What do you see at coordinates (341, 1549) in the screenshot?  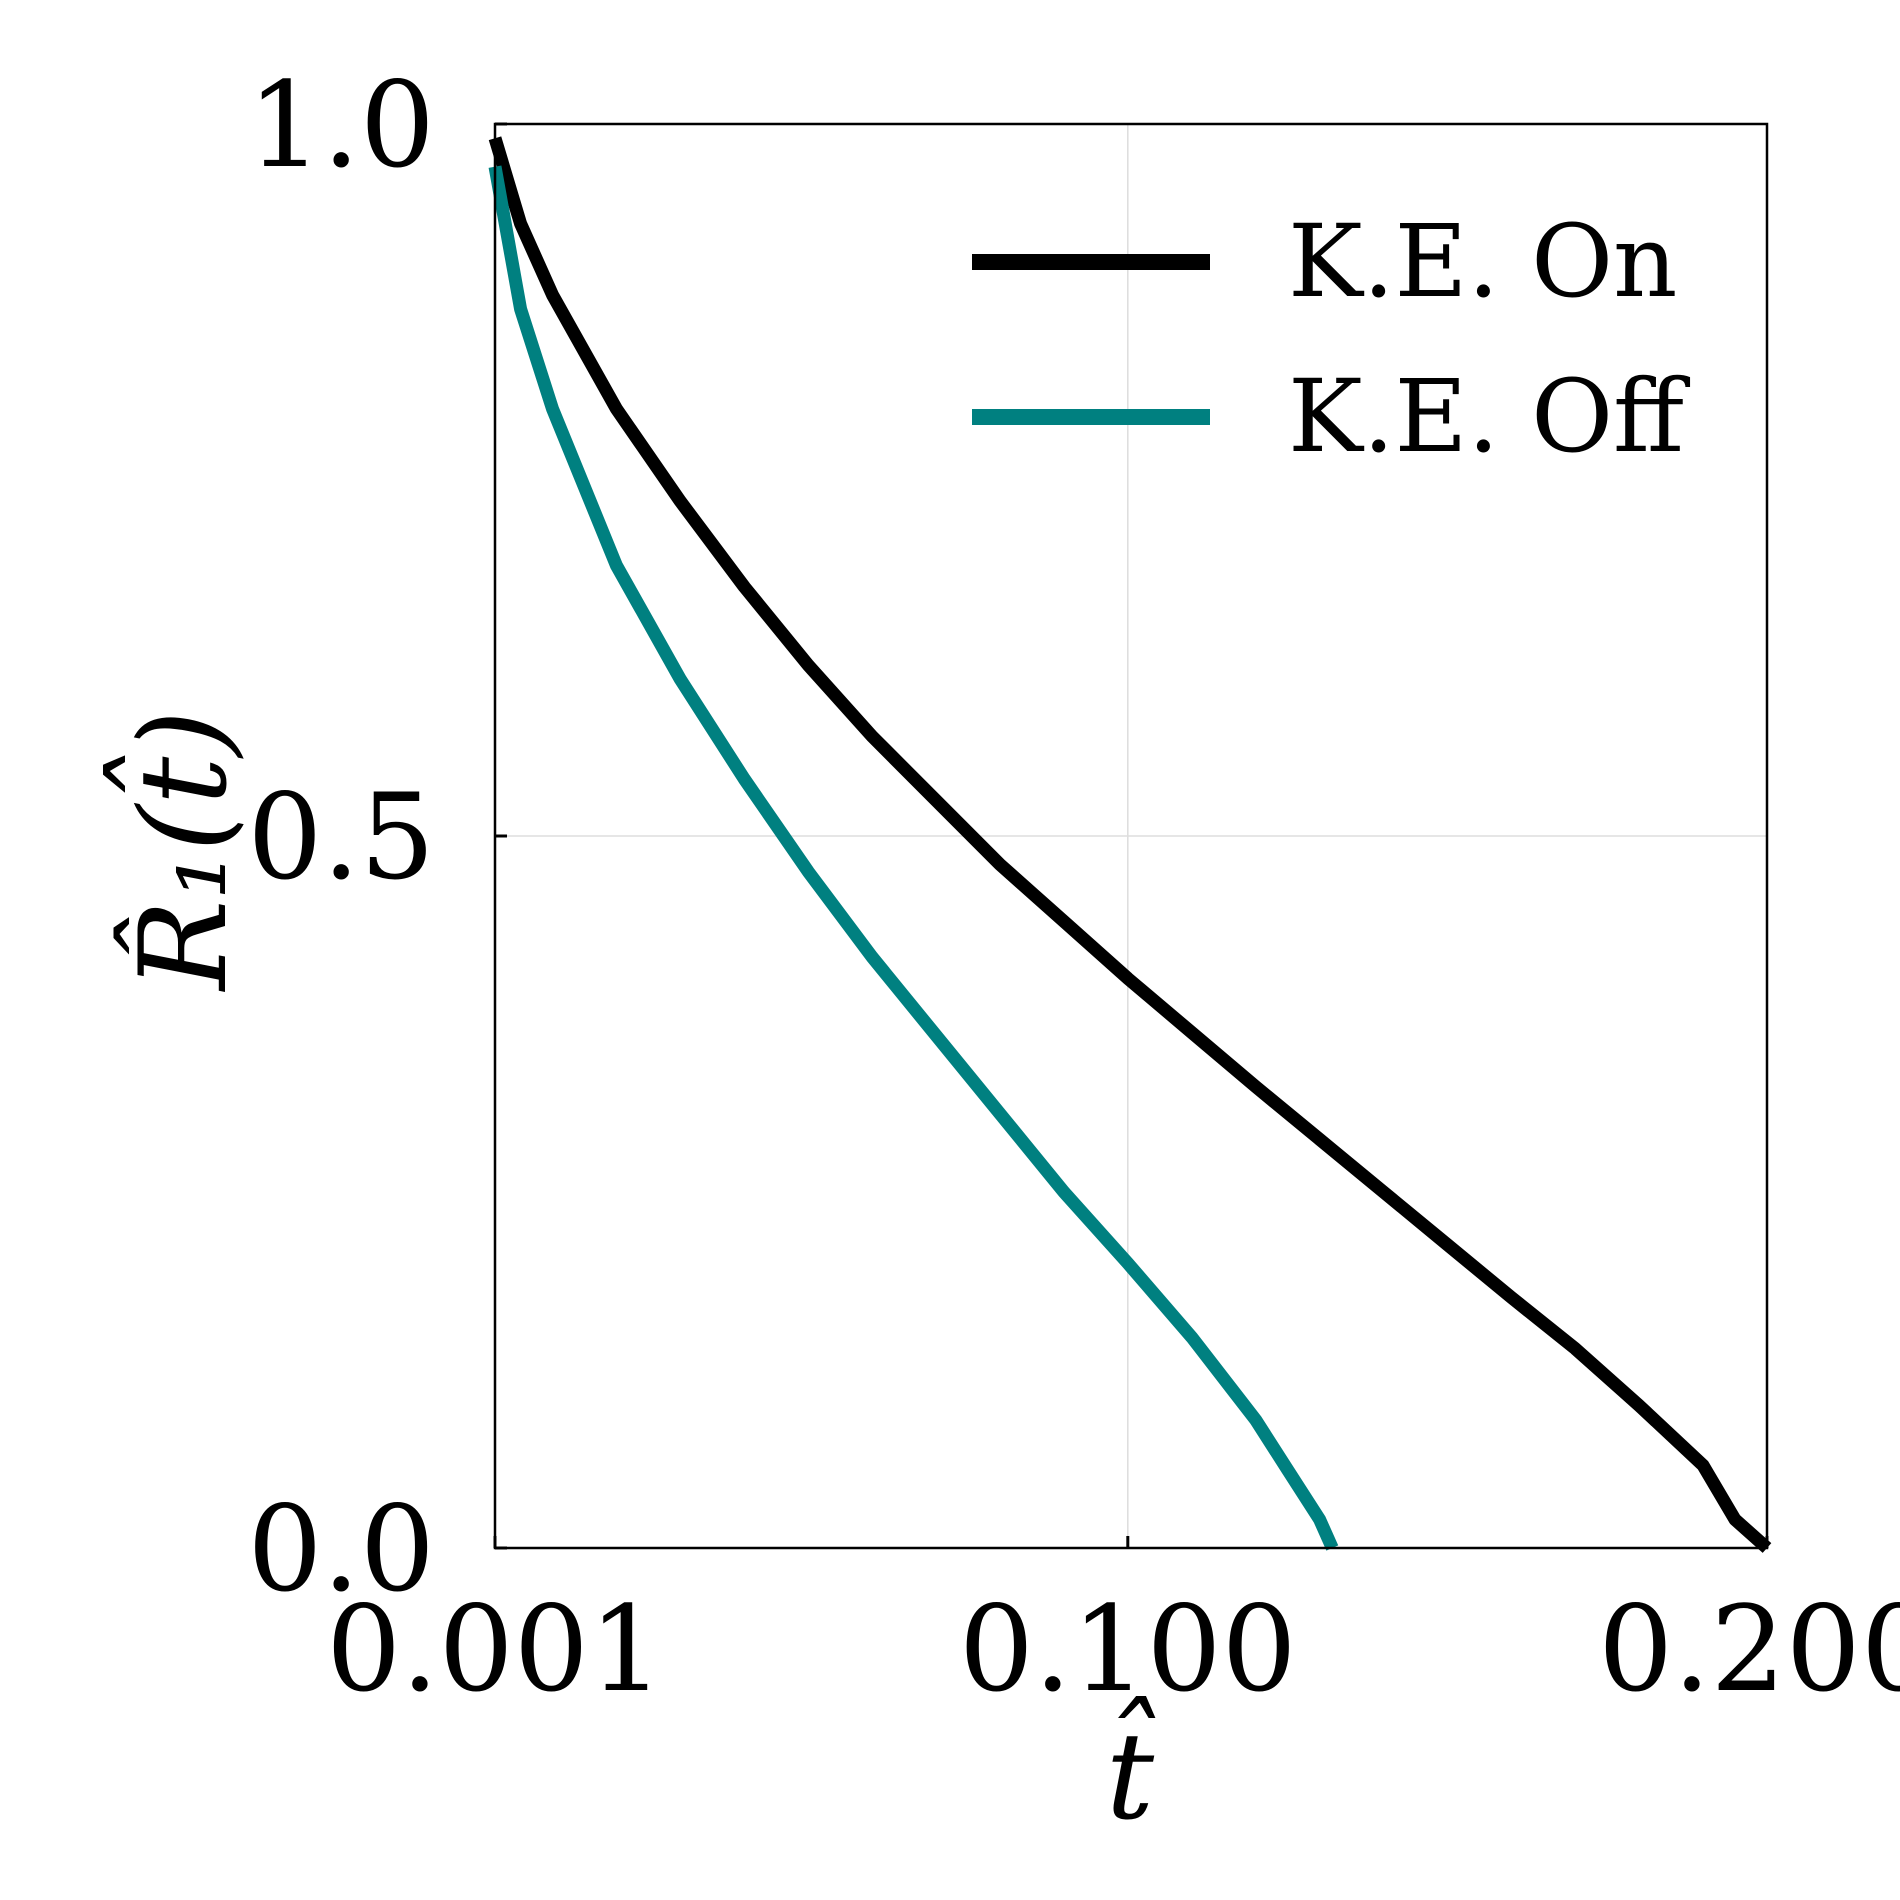 I see `y-tick-label: 0.0` at bounding box center [341, 1549].